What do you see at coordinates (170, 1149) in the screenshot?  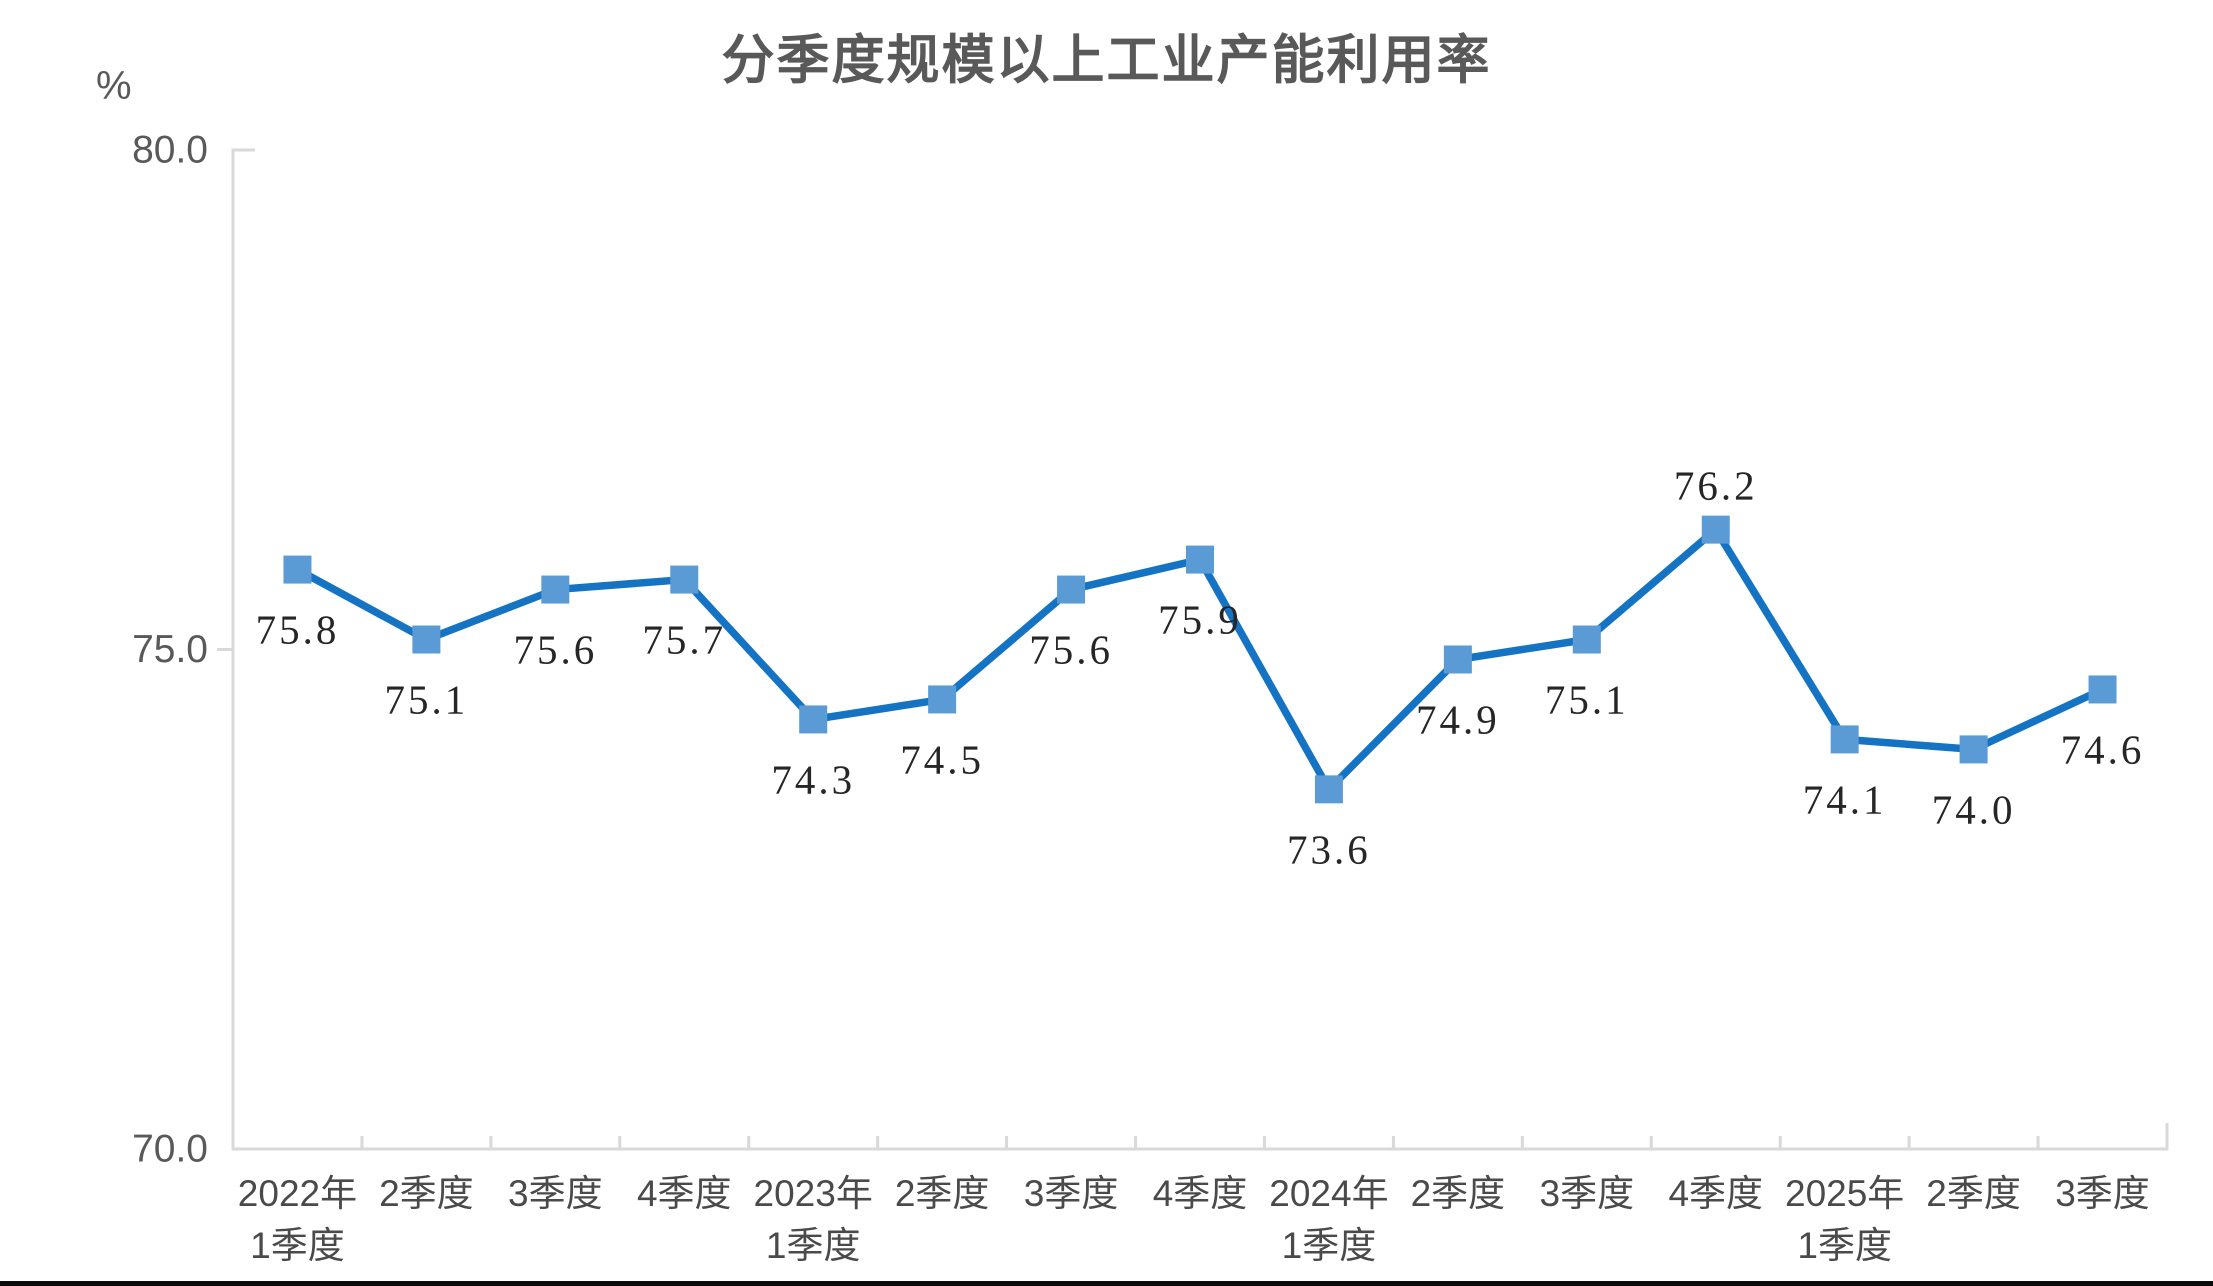 I see `y-axis-label: 70.0` at bounding box center [170, 1149].